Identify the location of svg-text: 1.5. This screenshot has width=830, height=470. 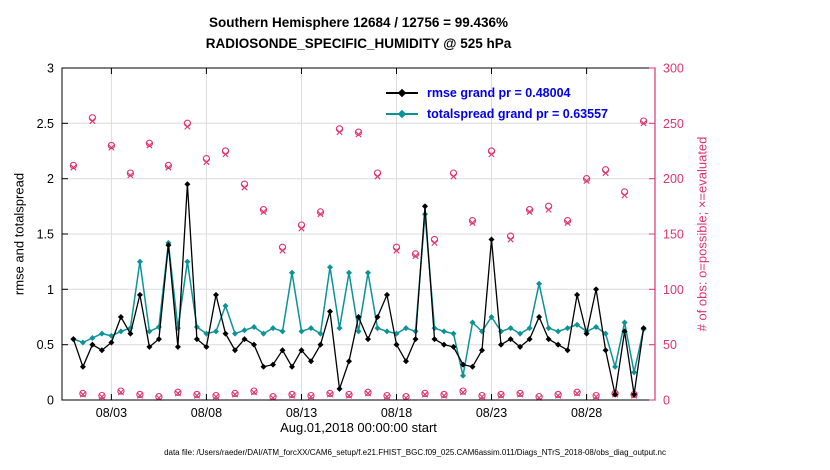
(45, 235).